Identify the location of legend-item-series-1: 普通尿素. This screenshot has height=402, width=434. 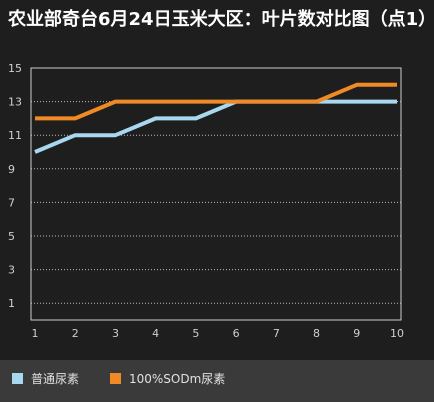
(45, 378).